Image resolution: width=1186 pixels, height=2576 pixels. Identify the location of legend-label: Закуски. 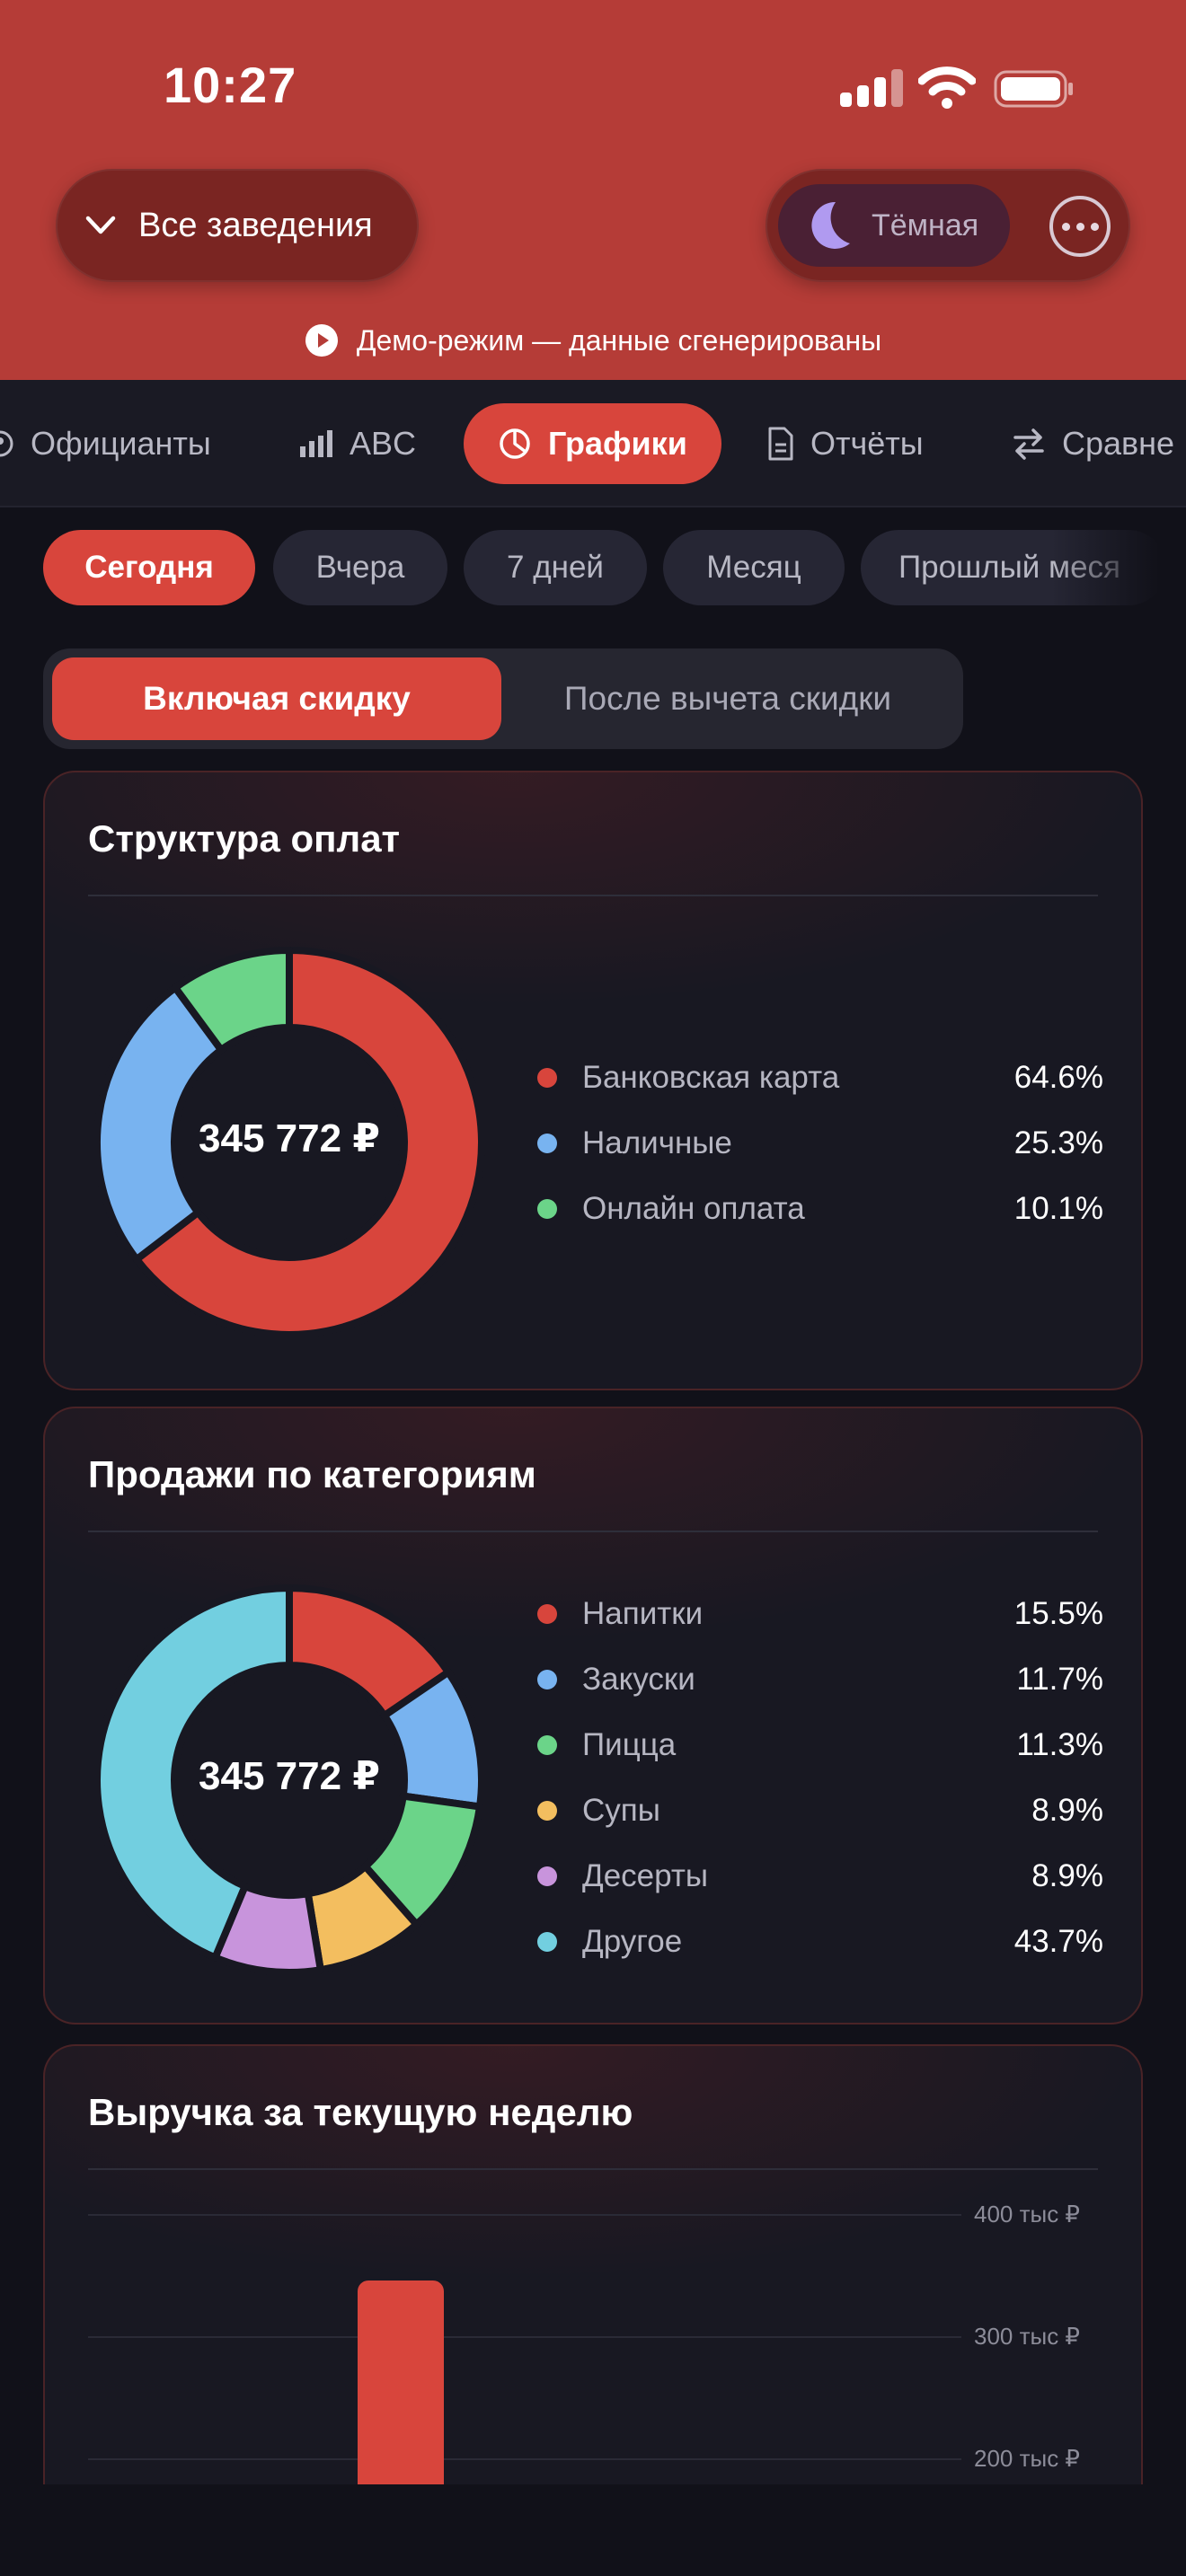
(638, 1679).